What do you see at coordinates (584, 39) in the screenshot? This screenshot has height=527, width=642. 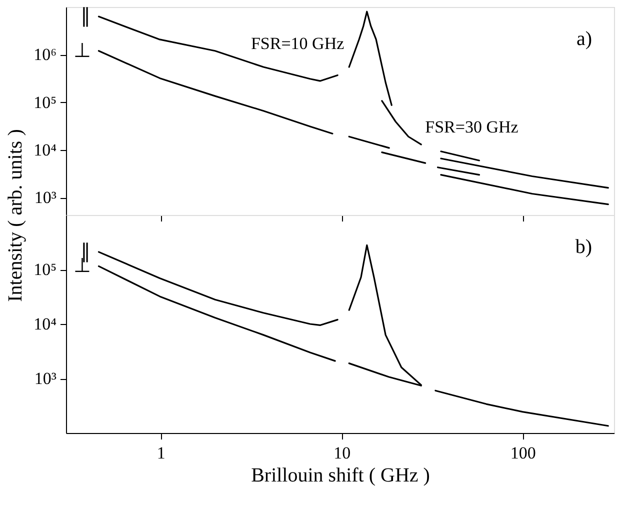 I see `annotation: a)` at bounding box center [584, 39].